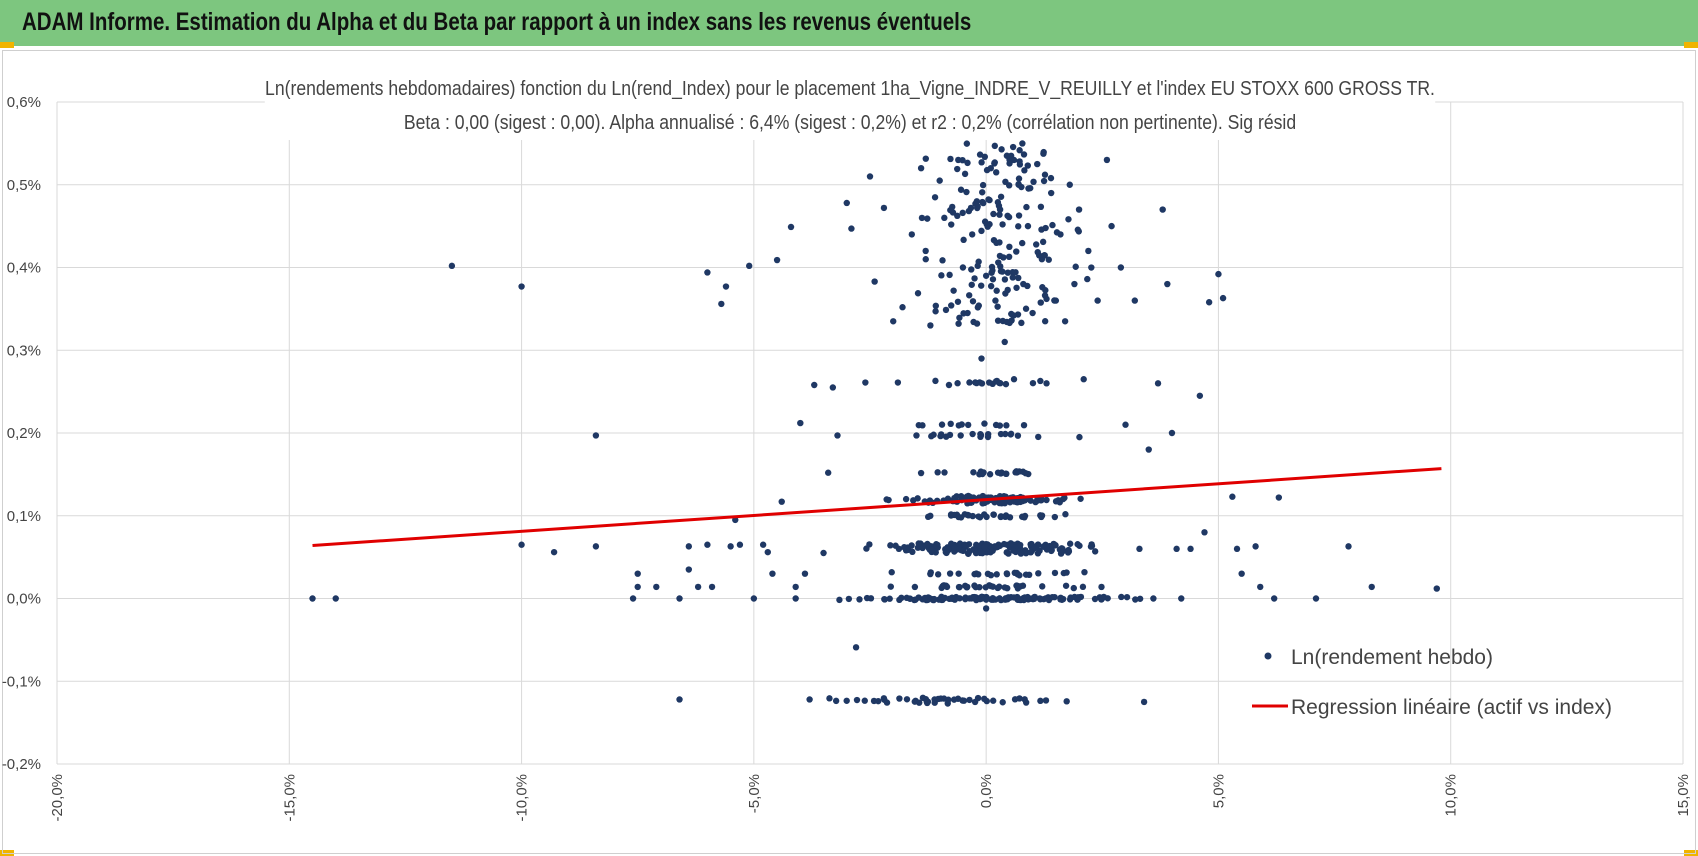 The image size is (1698, 856). What do you see at coordinates (24, 433) in the screenshot?
I see `y-tick-label: 0,2%` at bounding box center [24, 433].